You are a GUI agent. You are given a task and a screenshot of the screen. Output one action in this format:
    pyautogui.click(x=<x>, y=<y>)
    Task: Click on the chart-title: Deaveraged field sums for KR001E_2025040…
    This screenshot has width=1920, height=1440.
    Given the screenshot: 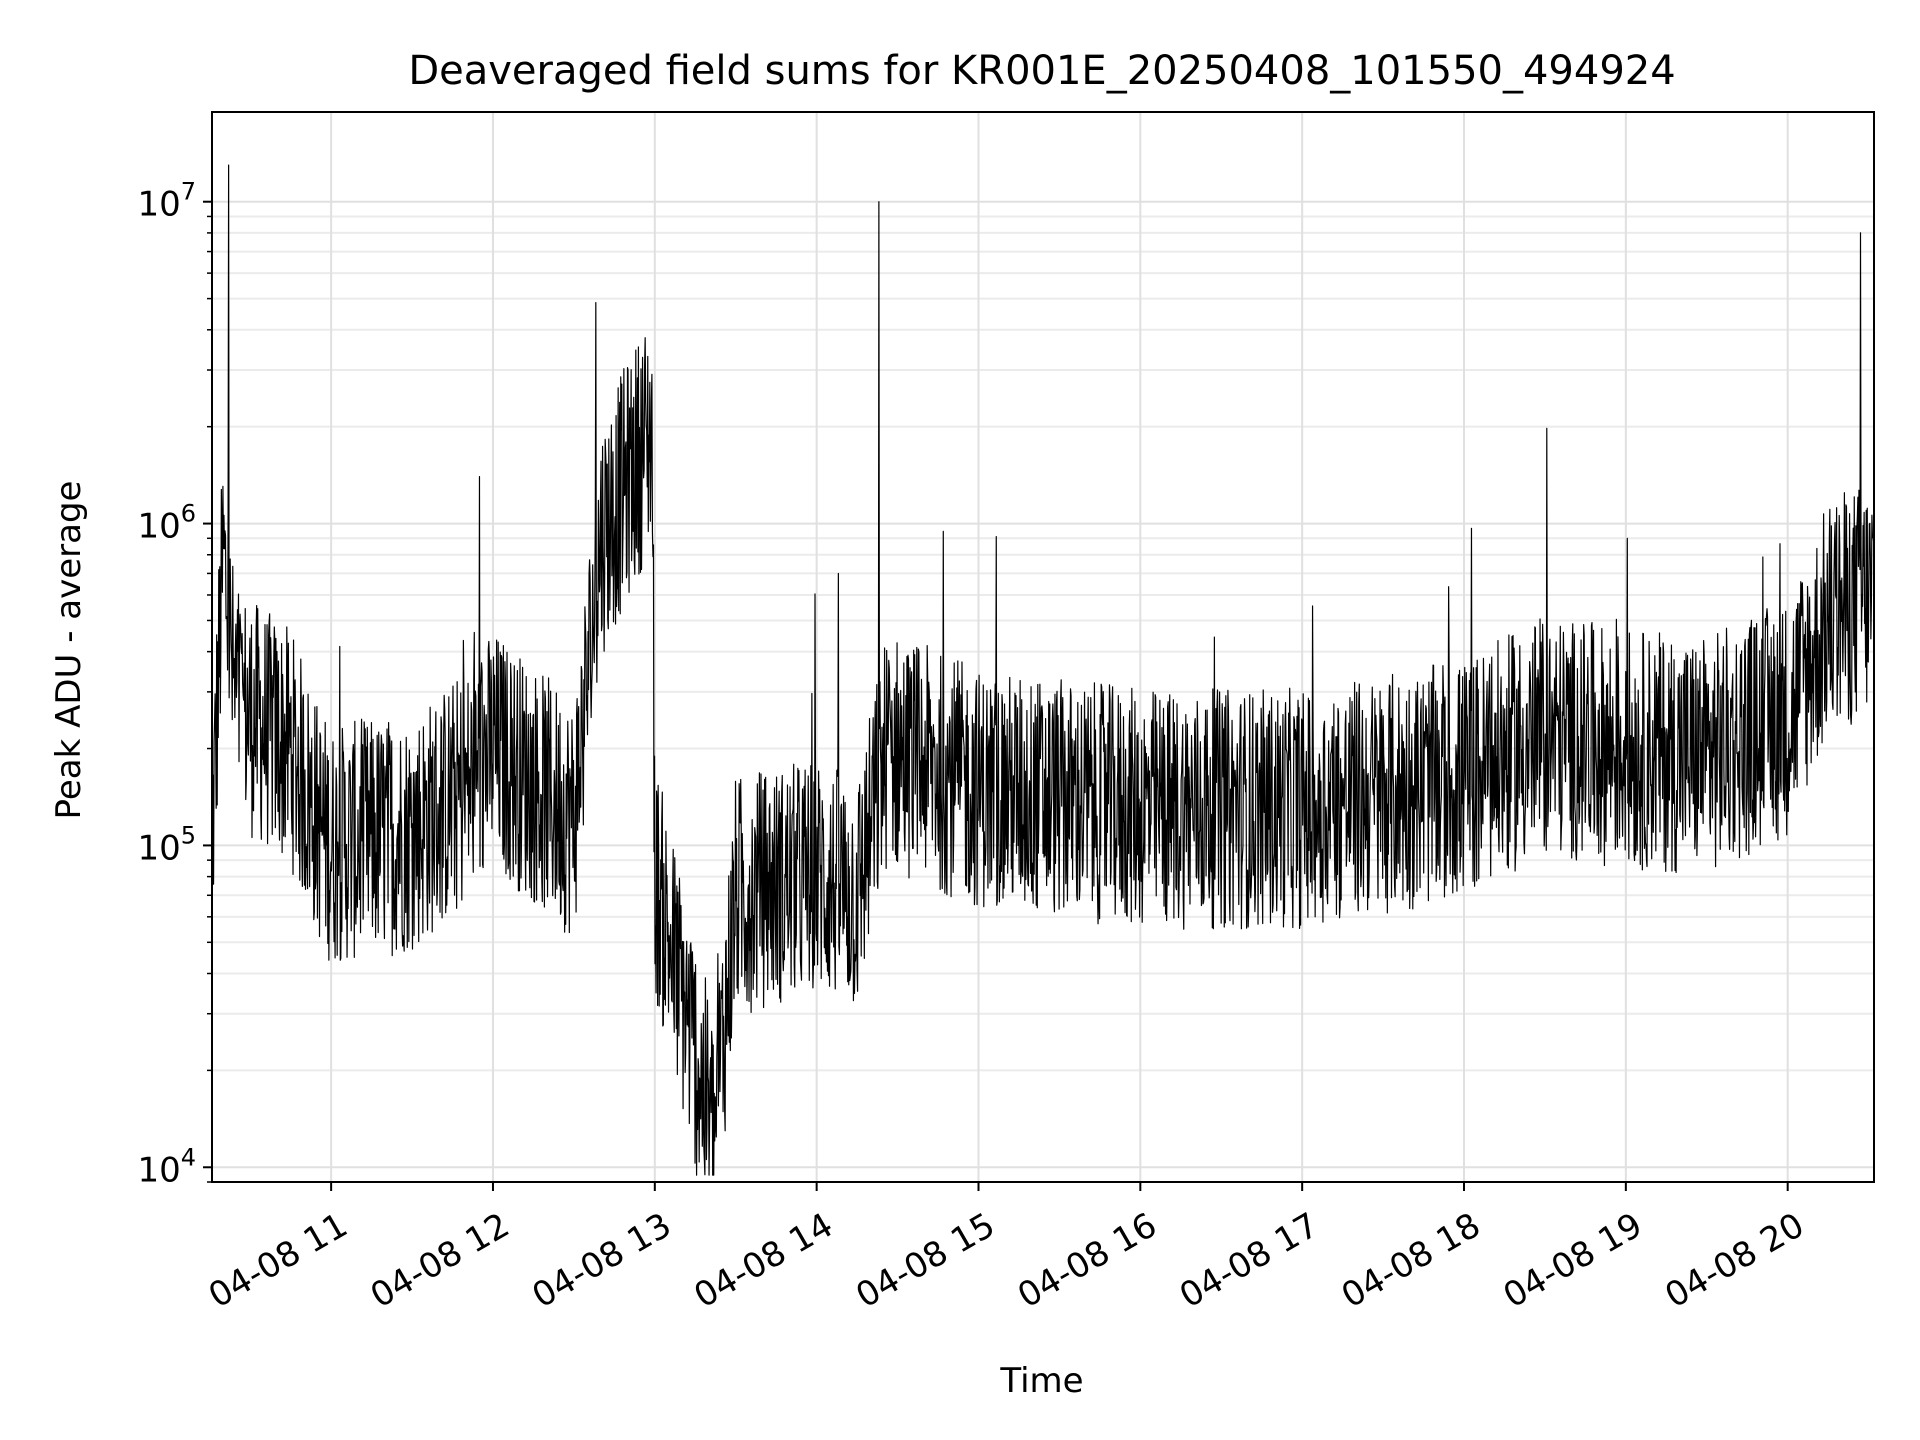 What is the action you would take?
    pyautogui.click(x=1041, y=71)
    